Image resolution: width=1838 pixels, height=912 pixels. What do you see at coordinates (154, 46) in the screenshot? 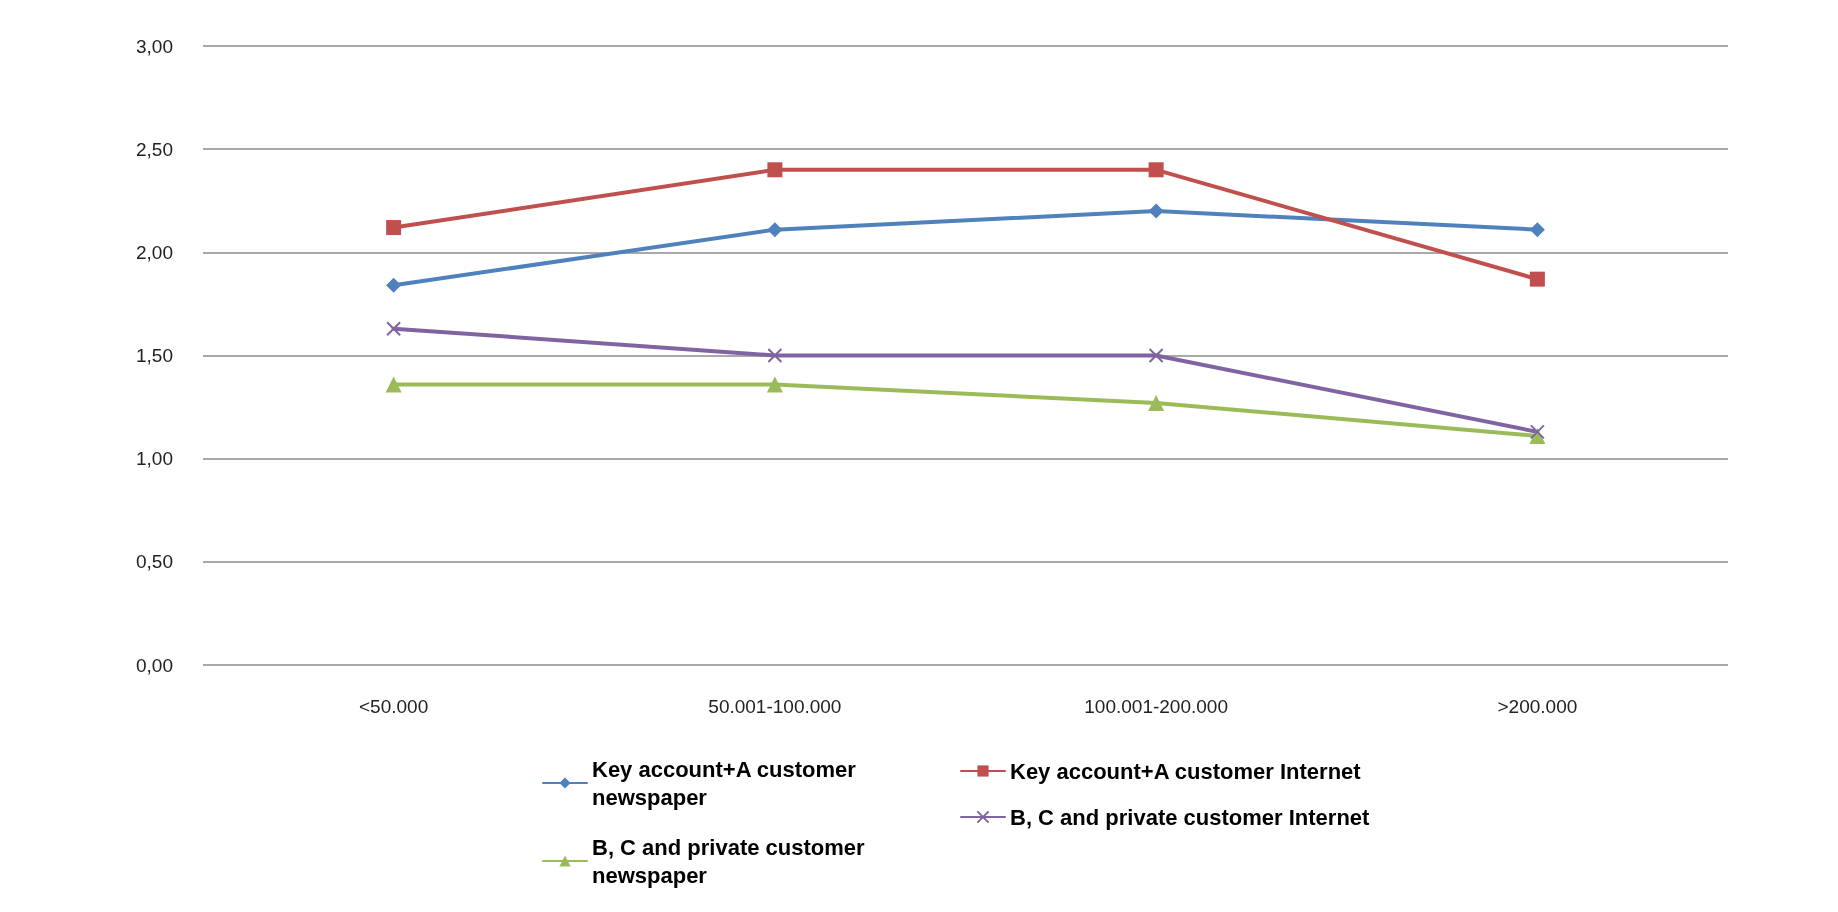
I see `y-tick-label: 3,00` at bounding box center [154, 46].